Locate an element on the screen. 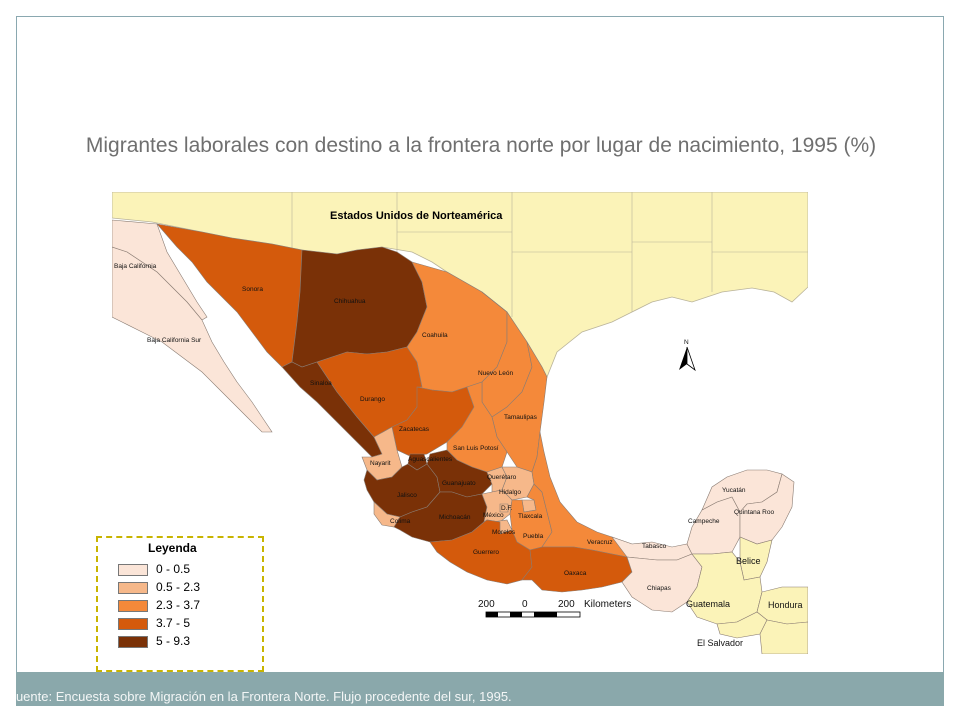  state-zacatecas is located at coordinates (433, 422).